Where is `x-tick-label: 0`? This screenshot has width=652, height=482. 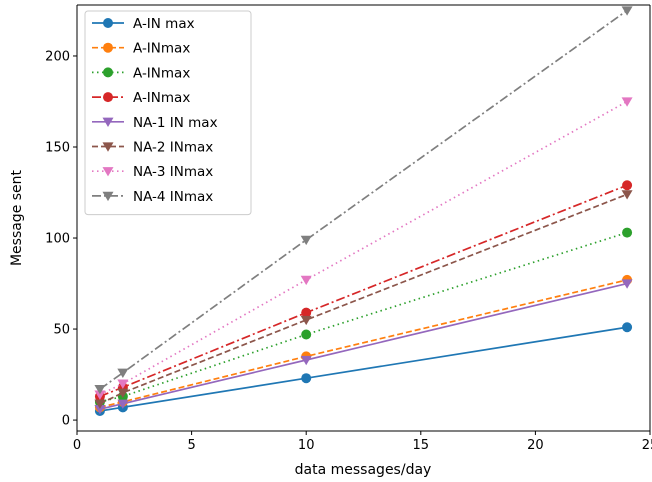 x-tick-label: 0 is located at coordinates (77, 445).